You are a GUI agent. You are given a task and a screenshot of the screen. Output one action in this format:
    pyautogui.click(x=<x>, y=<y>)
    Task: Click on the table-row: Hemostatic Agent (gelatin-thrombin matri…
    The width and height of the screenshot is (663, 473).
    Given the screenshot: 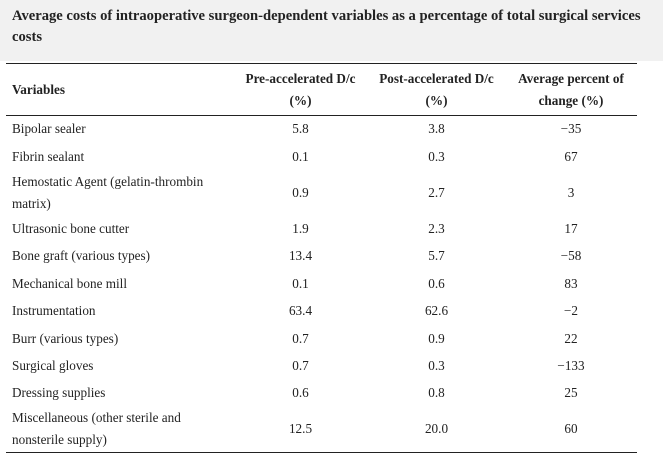 What is the action you would take?
    pyautogui.click(x=321, y=192)
    